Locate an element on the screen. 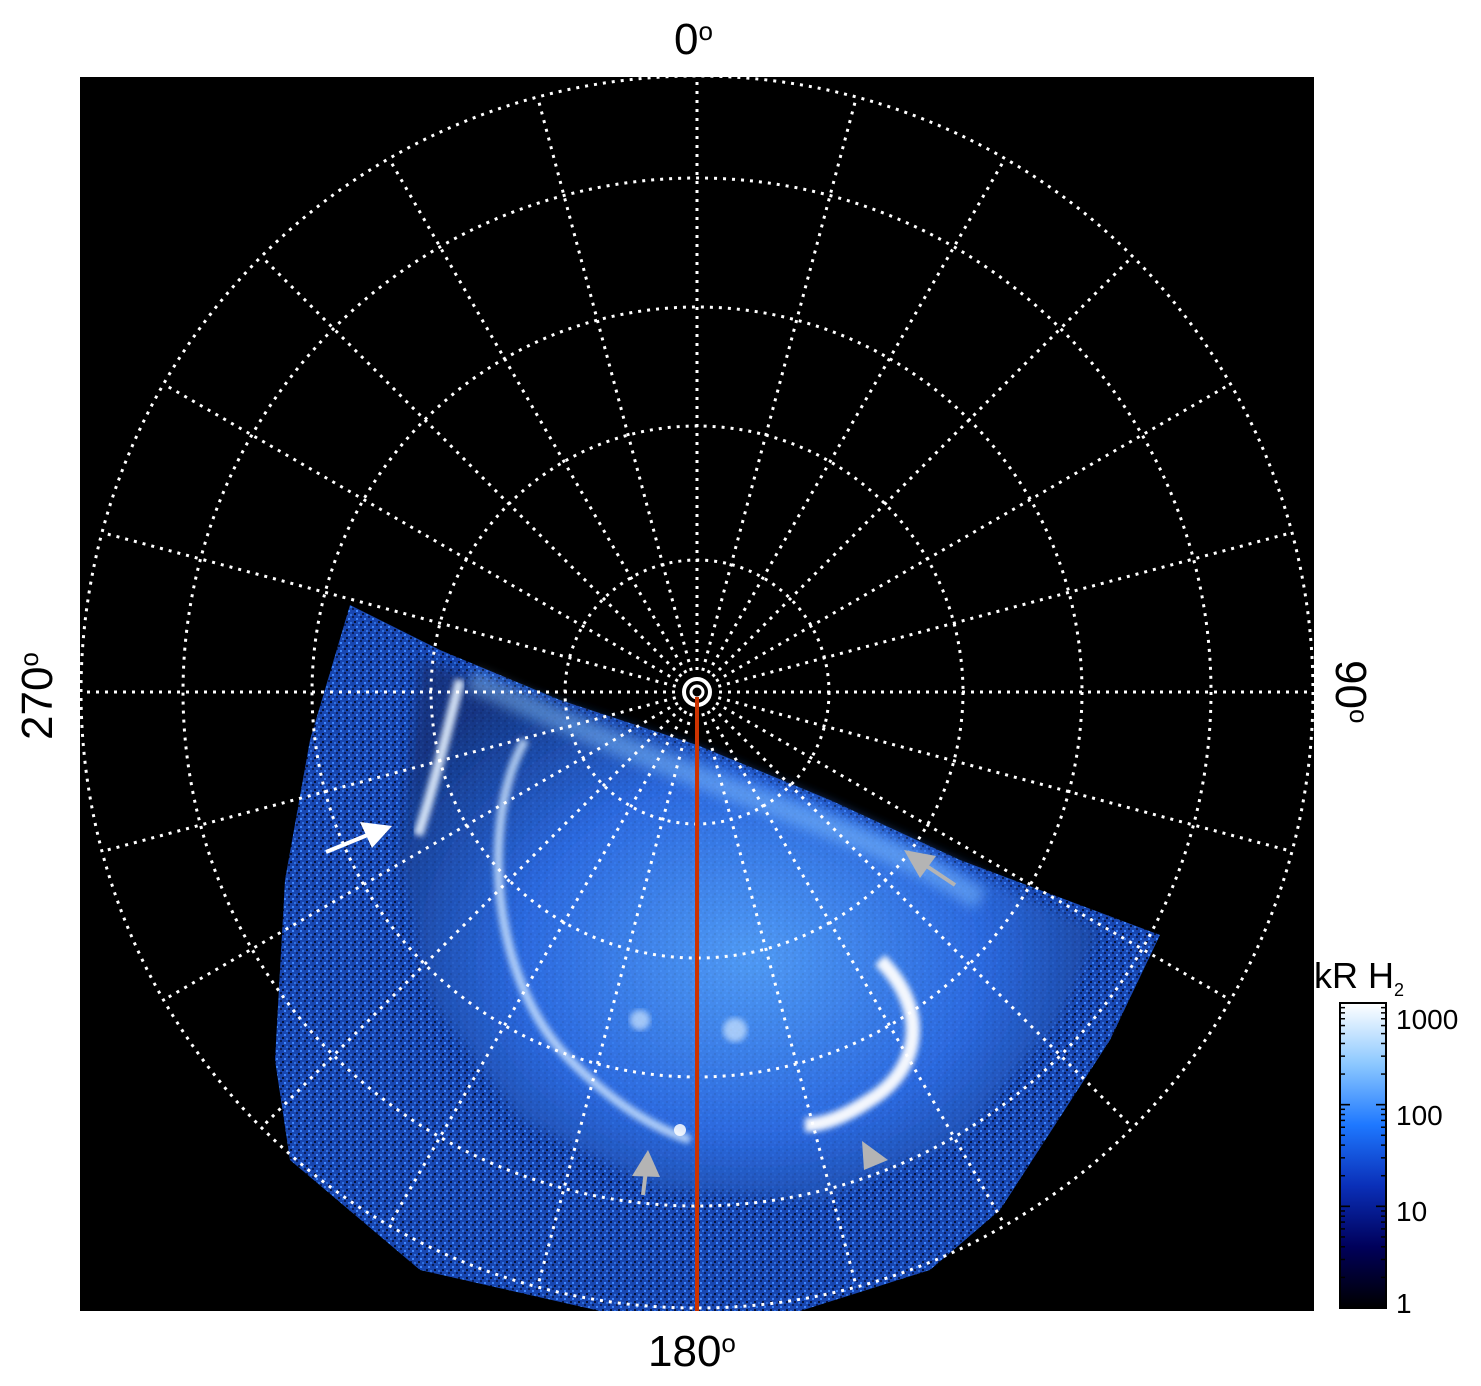  gray-arrow-right is located at coordinates (930, 868).